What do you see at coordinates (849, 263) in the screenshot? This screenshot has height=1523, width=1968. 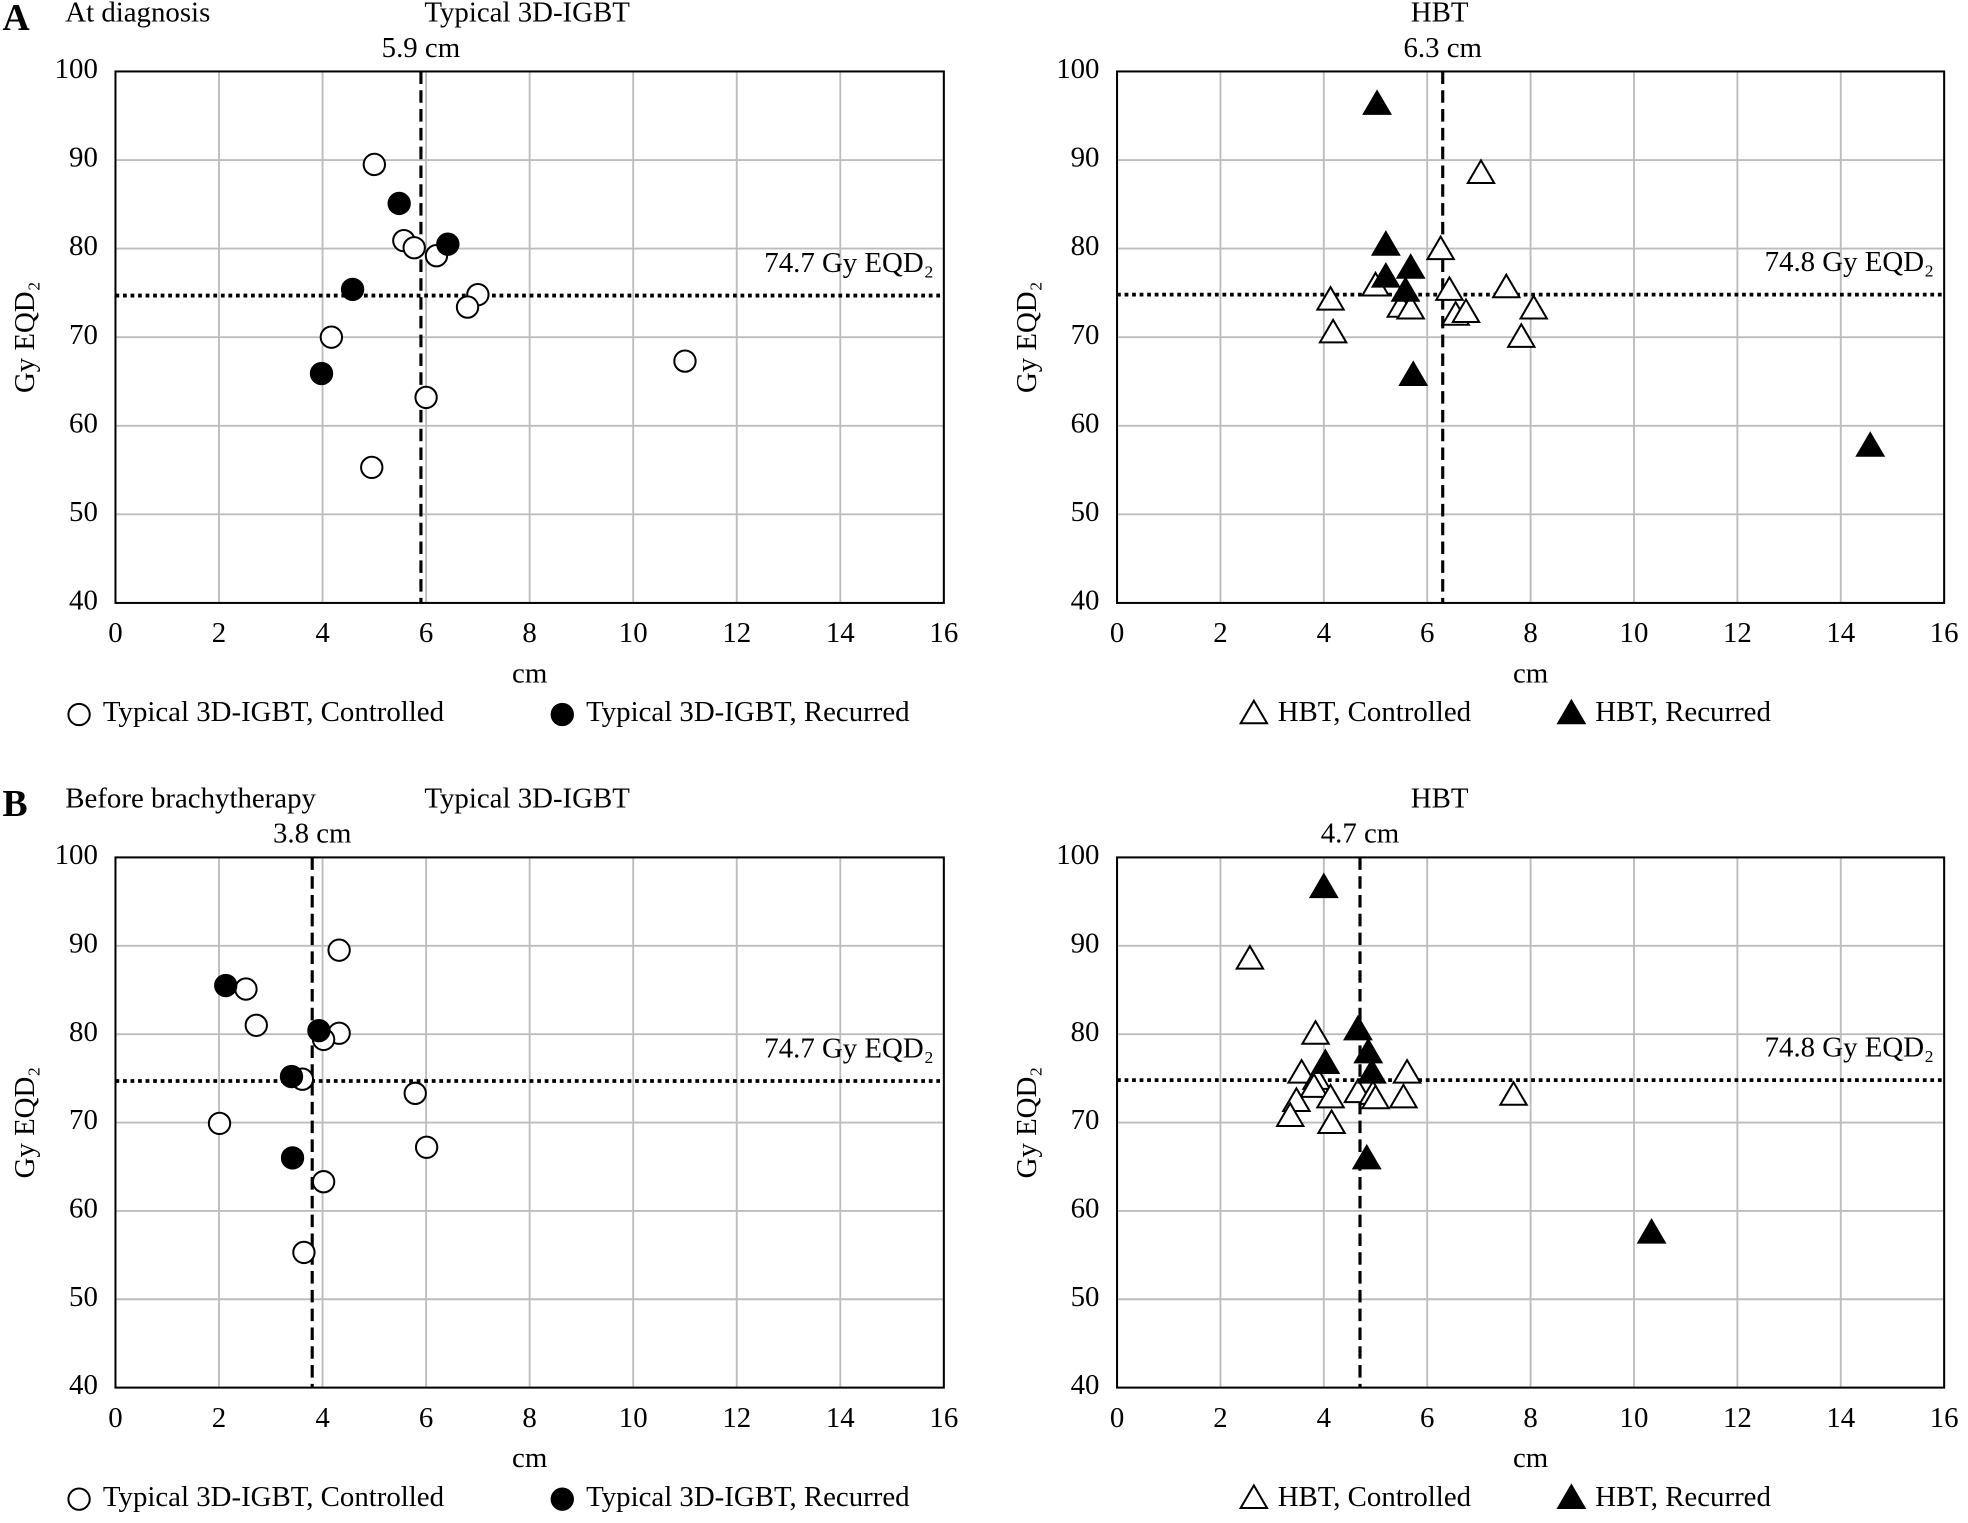 I see `threshold-label: 74.7 Gy EQD₂` at bounding box center [849, 263].